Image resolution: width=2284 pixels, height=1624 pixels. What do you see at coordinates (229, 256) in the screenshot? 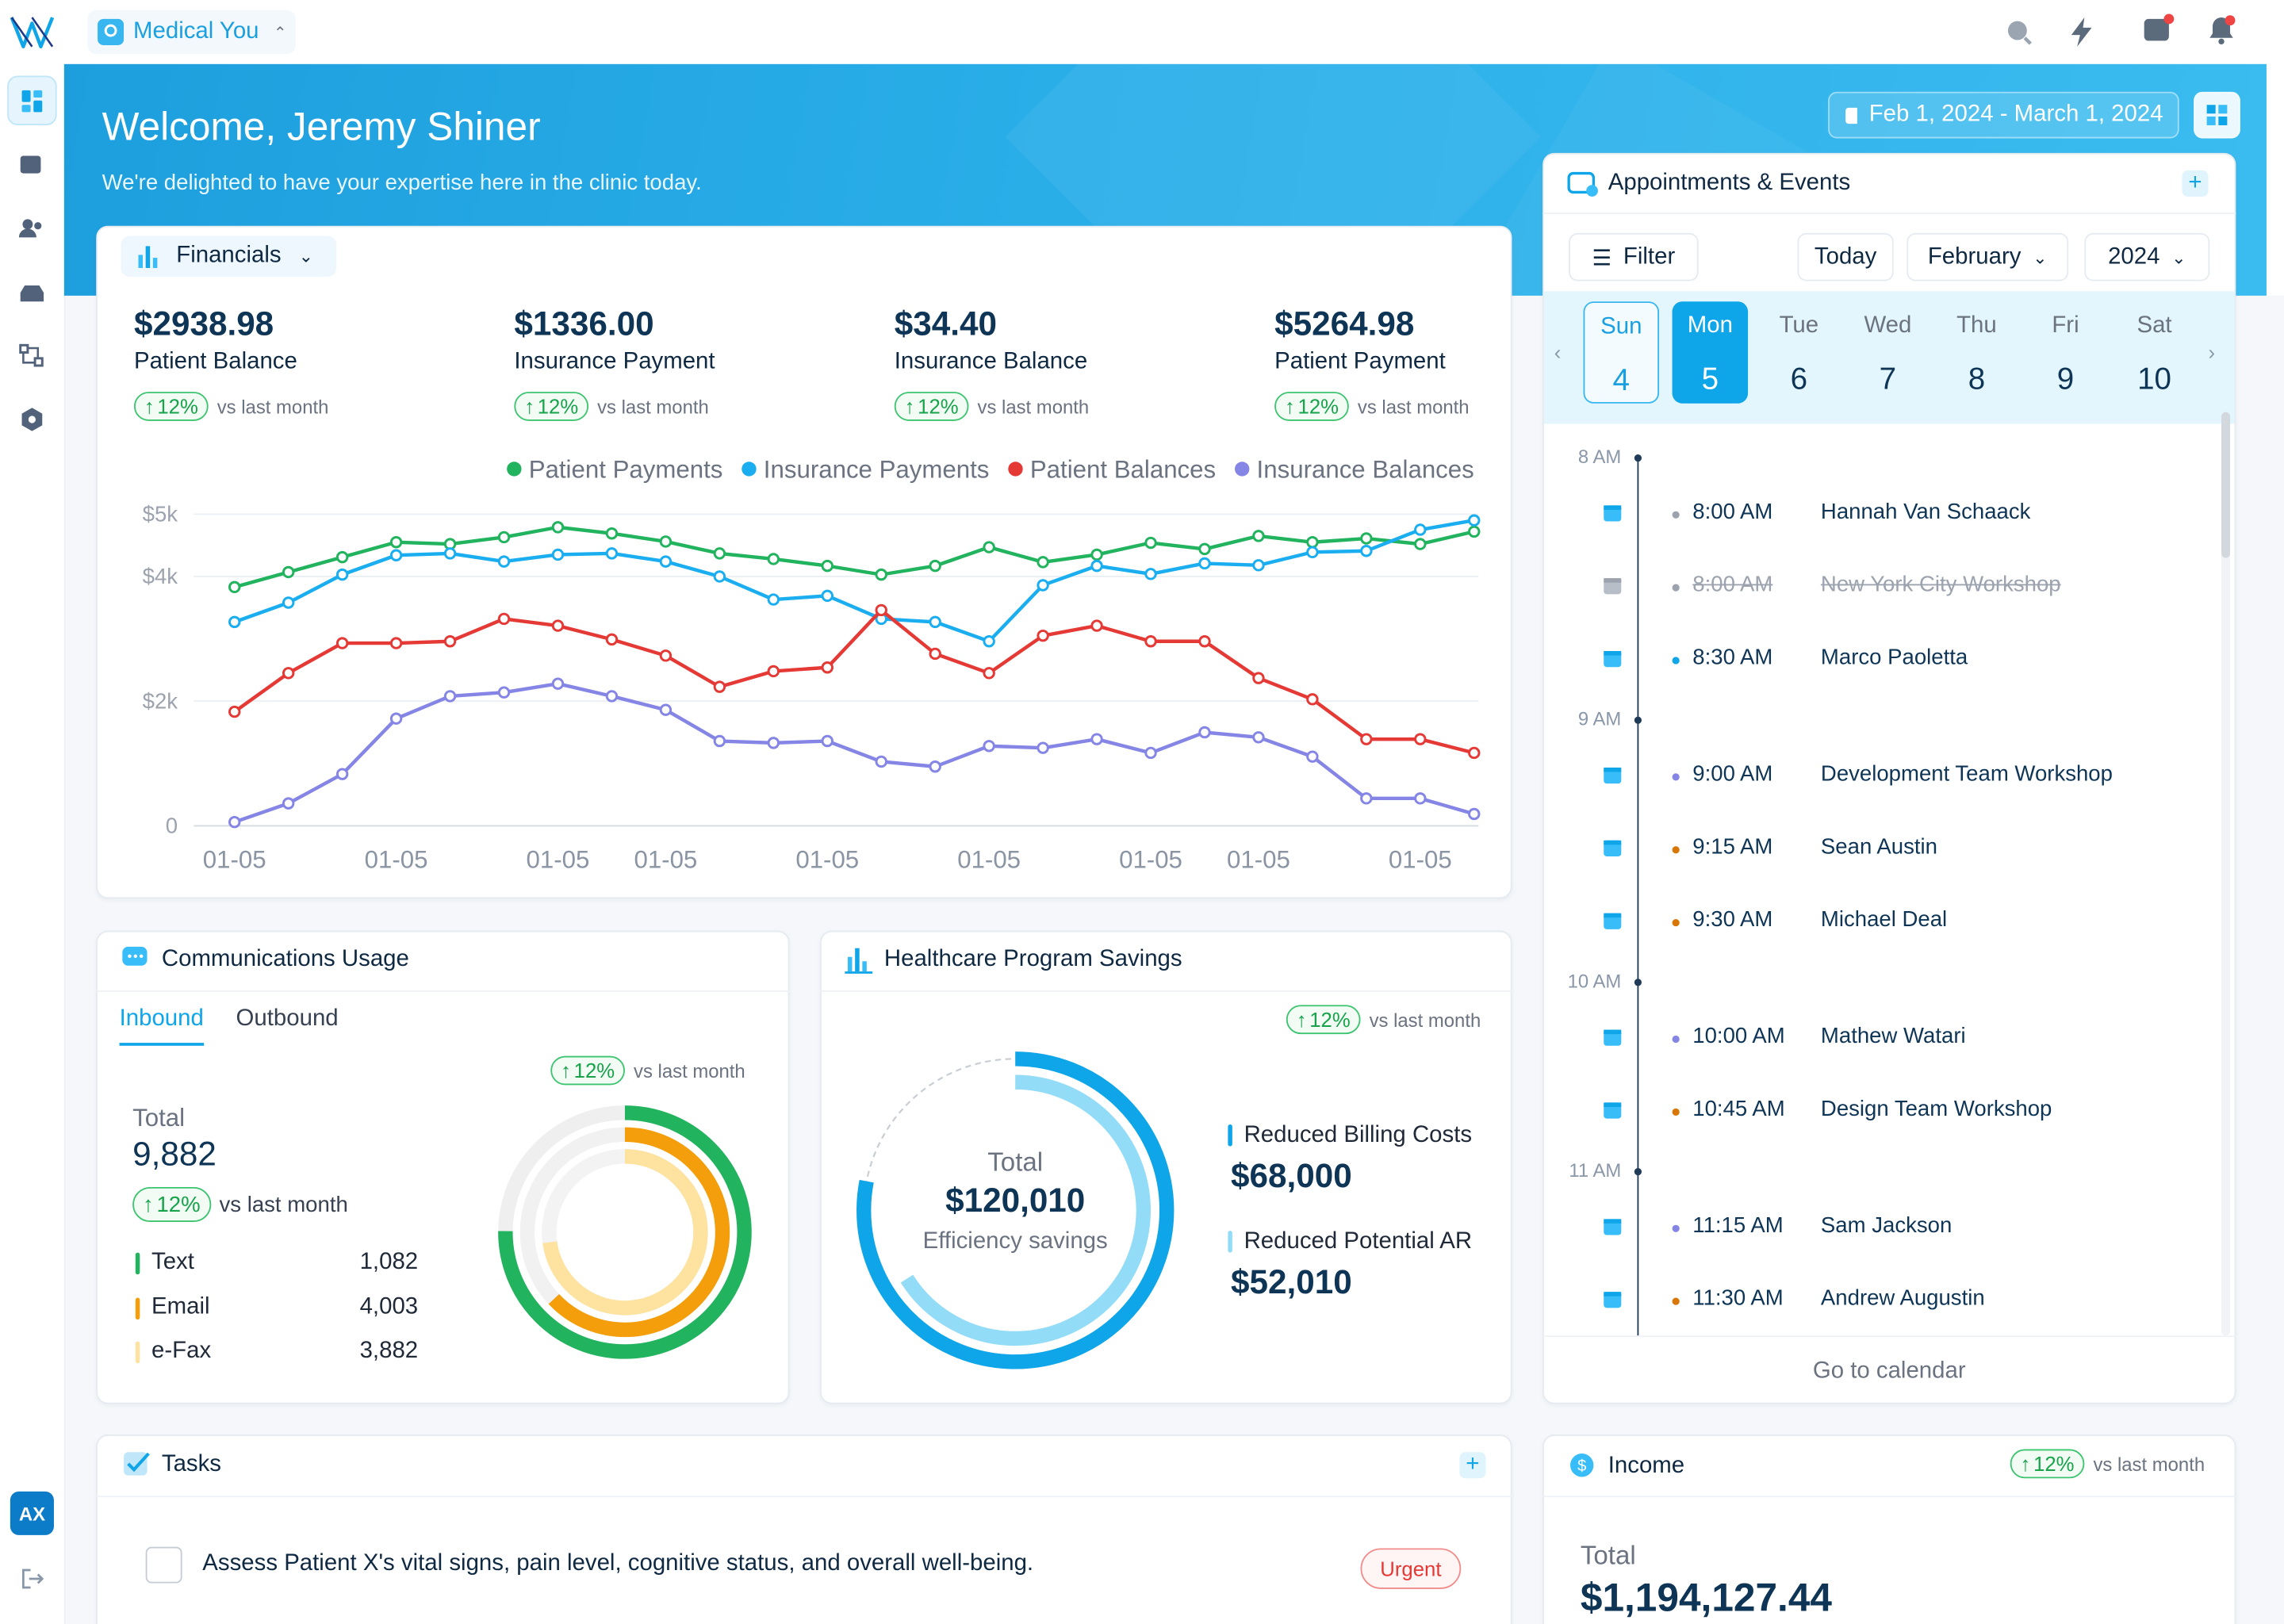
I see `financials-menu: Financials ⌄` at bounding box center [229, 256].